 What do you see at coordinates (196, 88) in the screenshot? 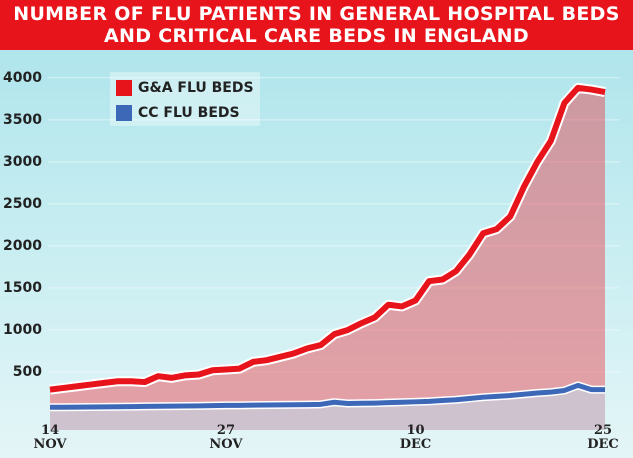
I see `legend-label: G&A FLU BEDS` at bounding box center [196, 88].